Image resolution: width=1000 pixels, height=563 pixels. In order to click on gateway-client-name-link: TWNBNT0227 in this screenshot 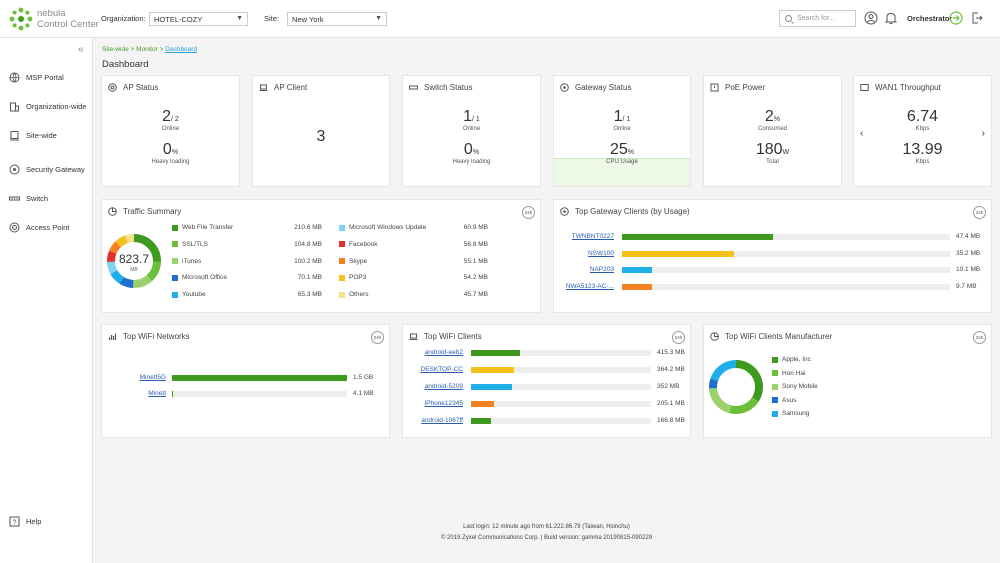, I will do `click(592, 236)`.